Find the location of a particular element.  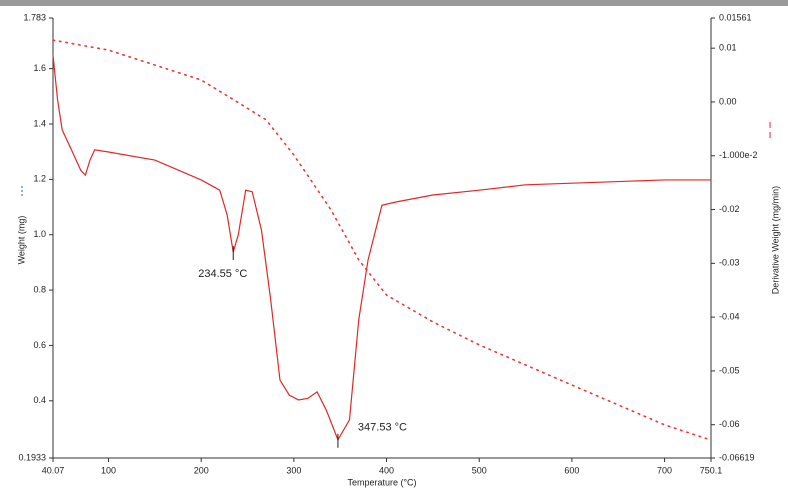

y2-tick-label: 0.00 is located at coordinates (728, 101).